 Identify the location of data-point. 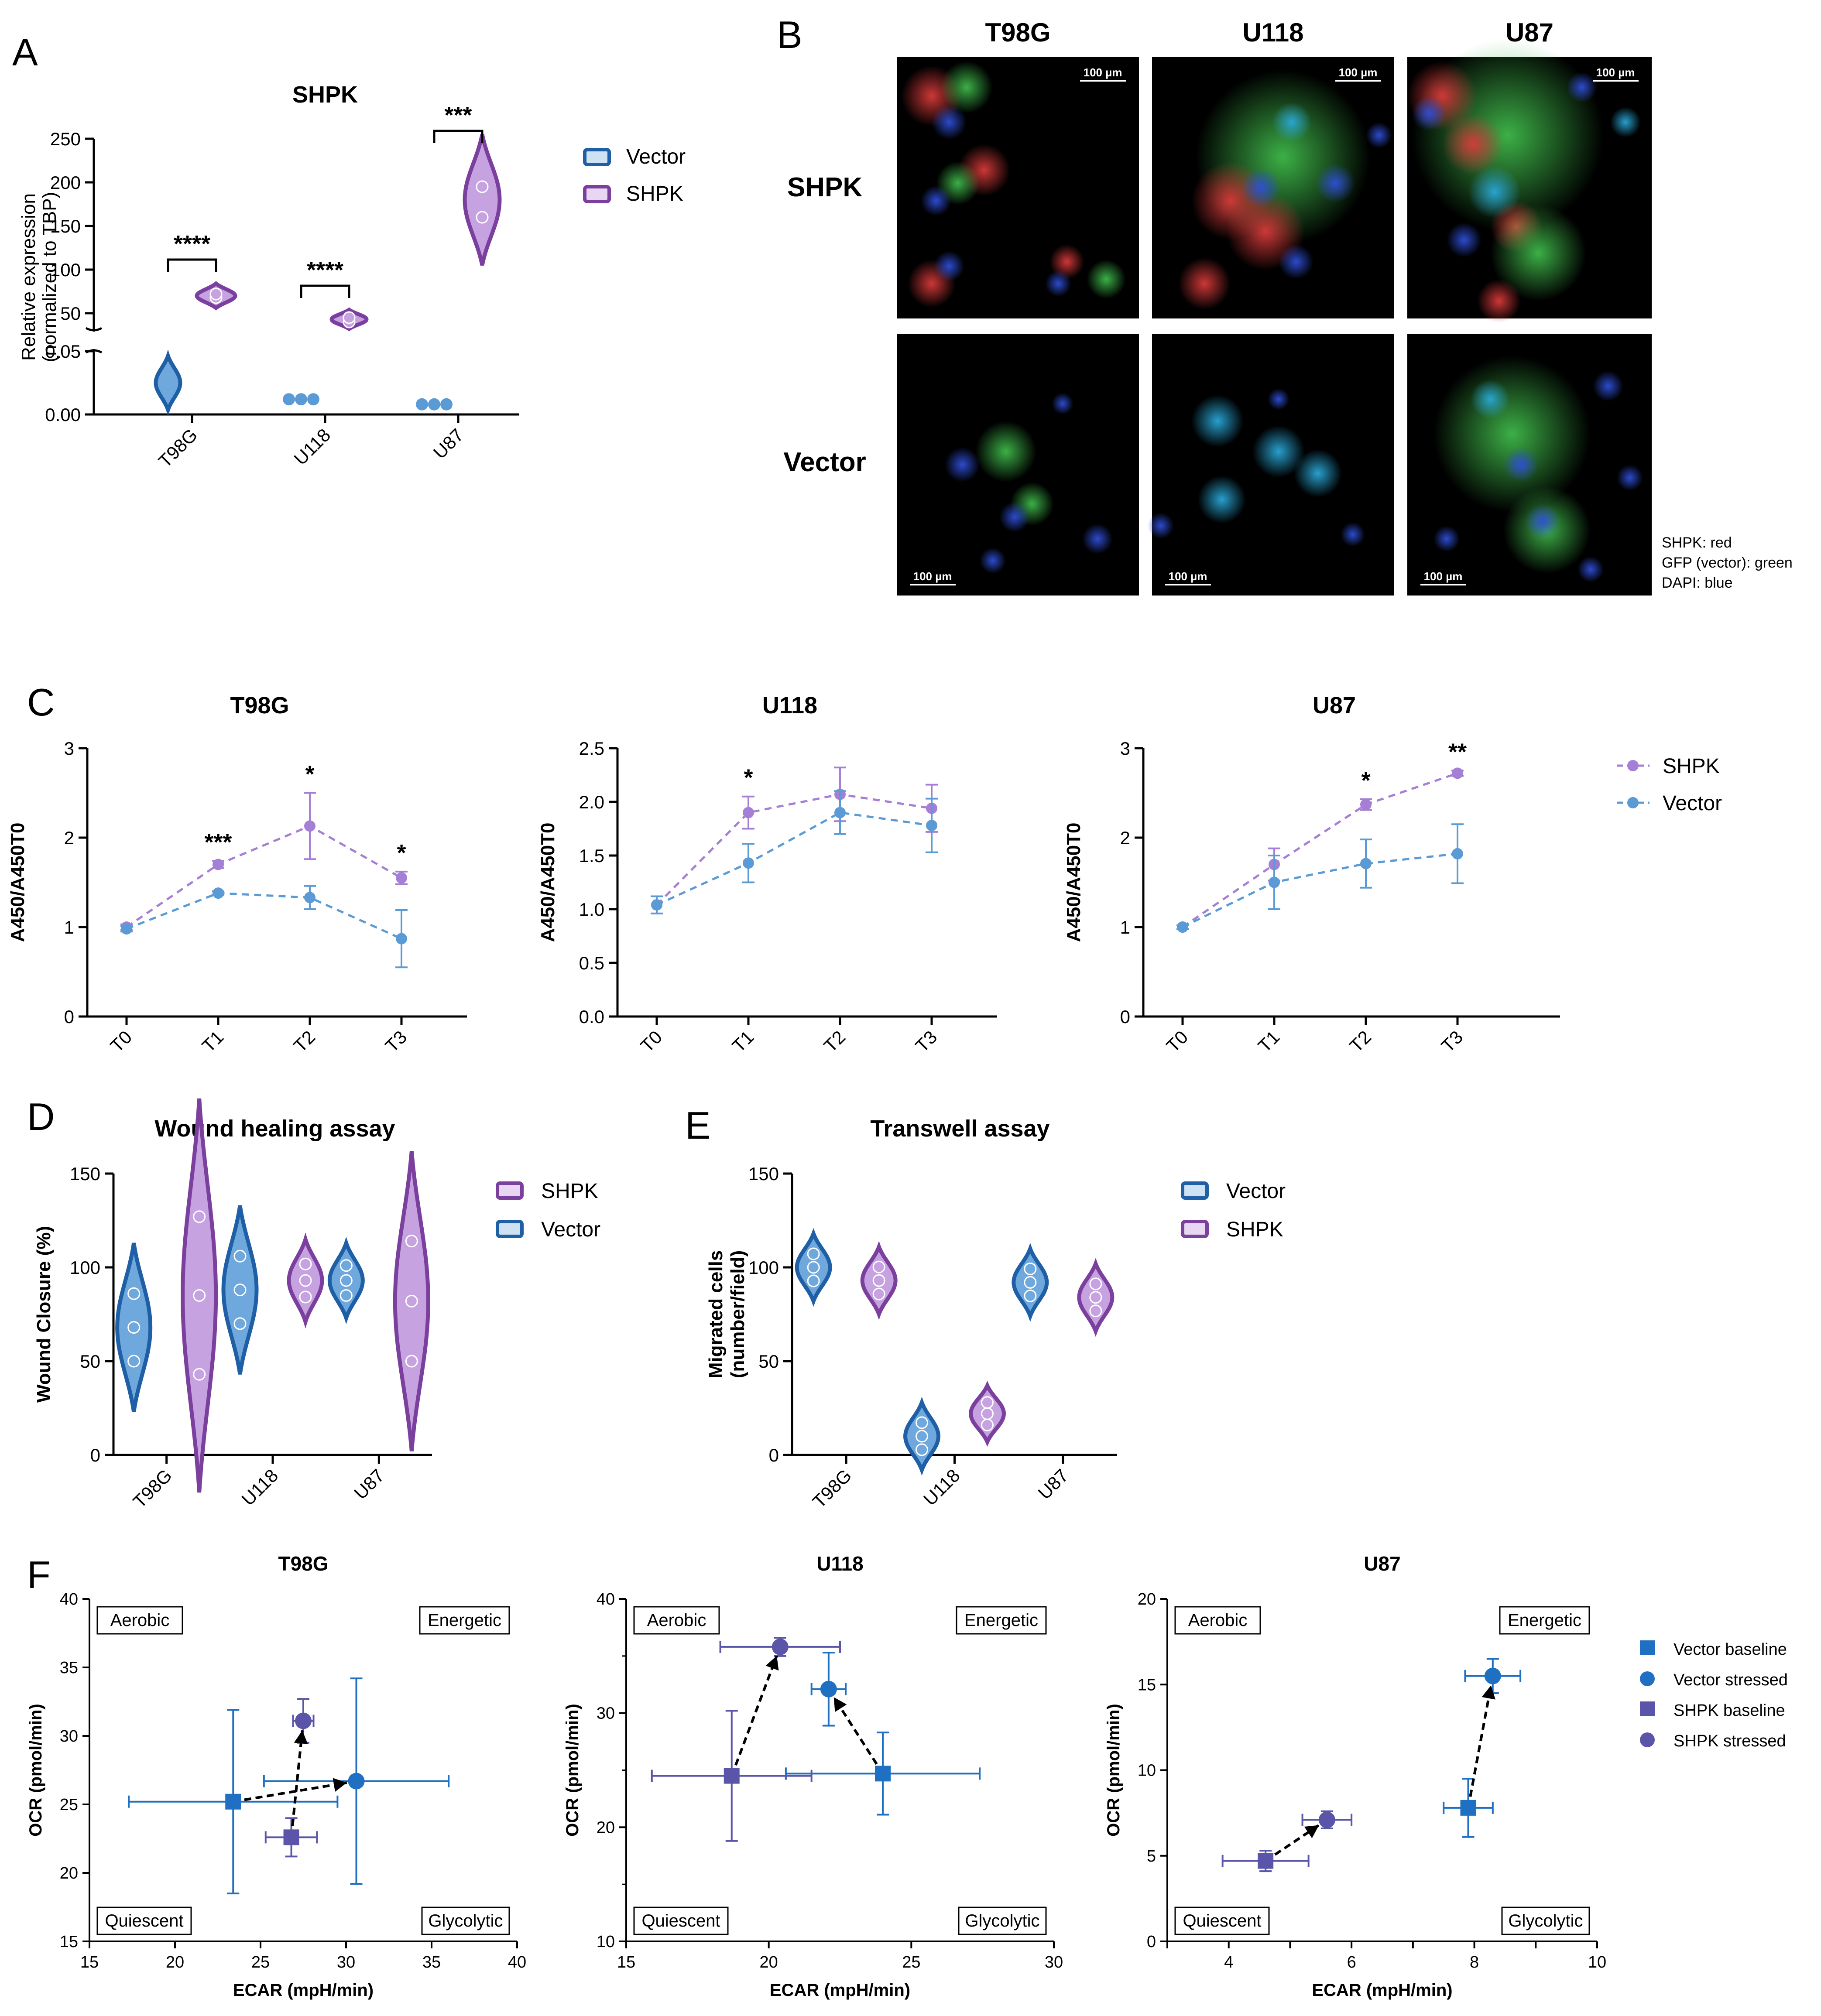
(313, 400).